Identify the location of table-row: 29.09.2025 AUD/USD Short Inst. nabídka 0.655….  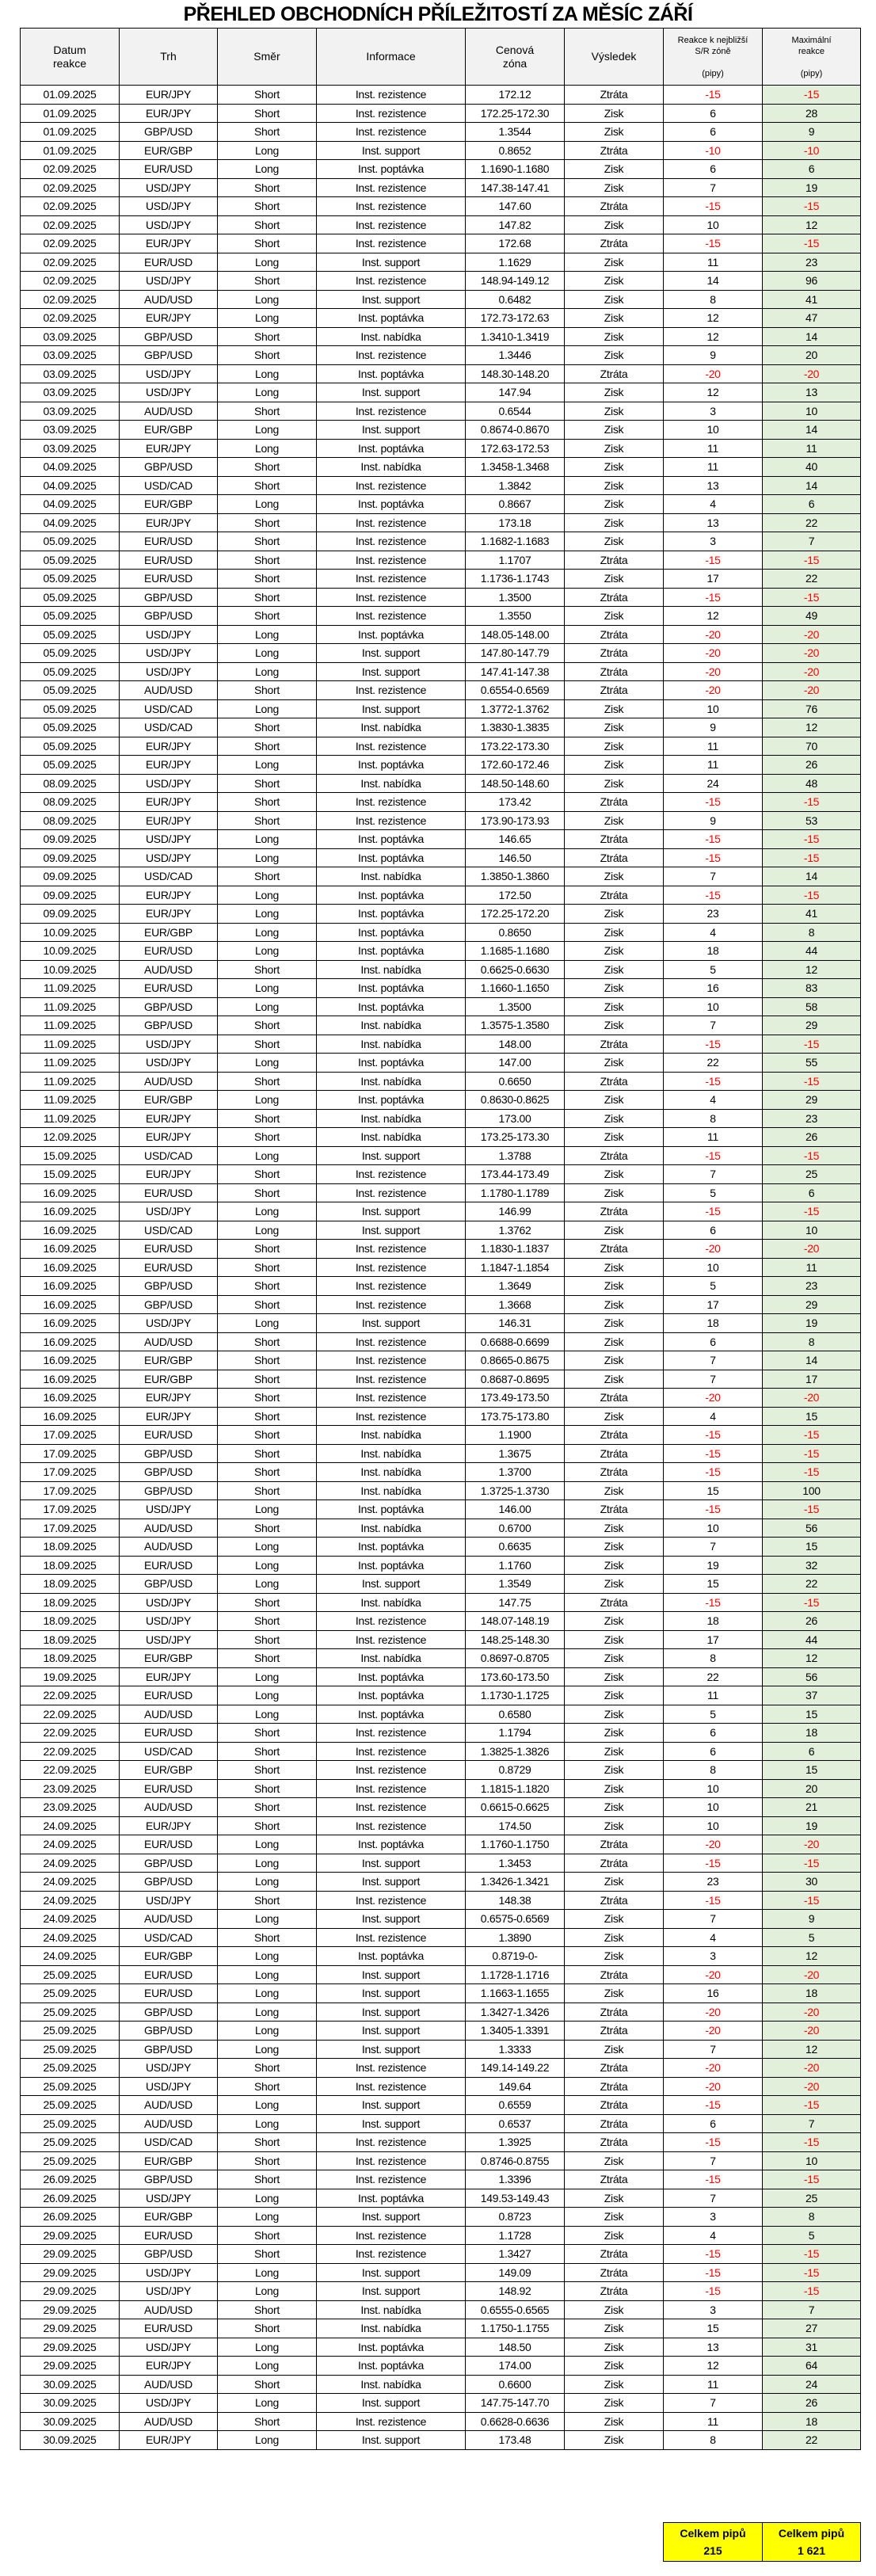
(440, 2310).